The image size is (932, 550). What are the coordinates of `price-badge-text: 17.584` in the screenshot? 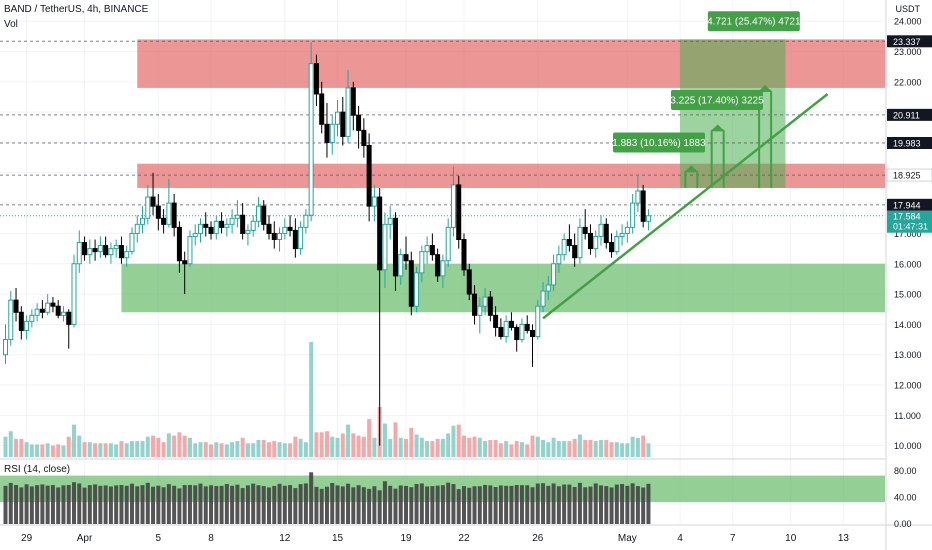 It's located at (907, 217).